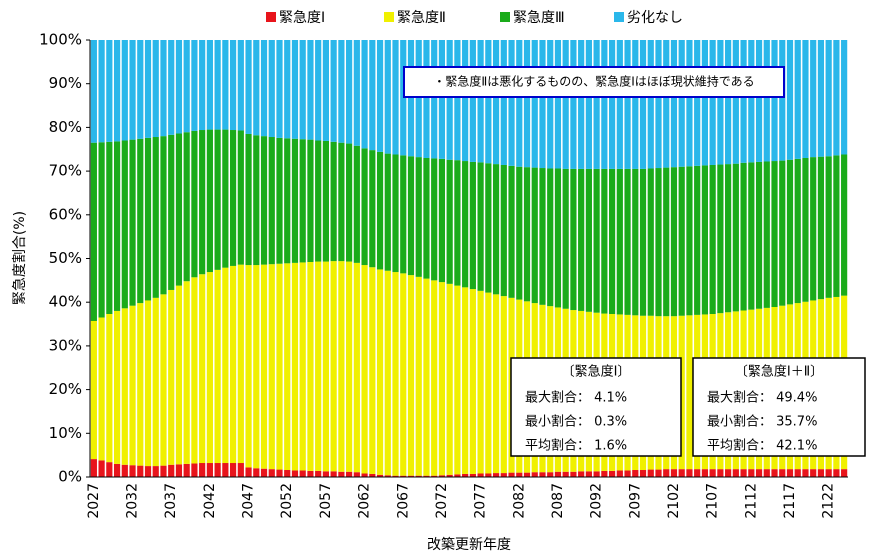 Image resolution: width=872 pixels, height=556 pixels. I want to click on x-tick-label: 2067, so click(403, 501).